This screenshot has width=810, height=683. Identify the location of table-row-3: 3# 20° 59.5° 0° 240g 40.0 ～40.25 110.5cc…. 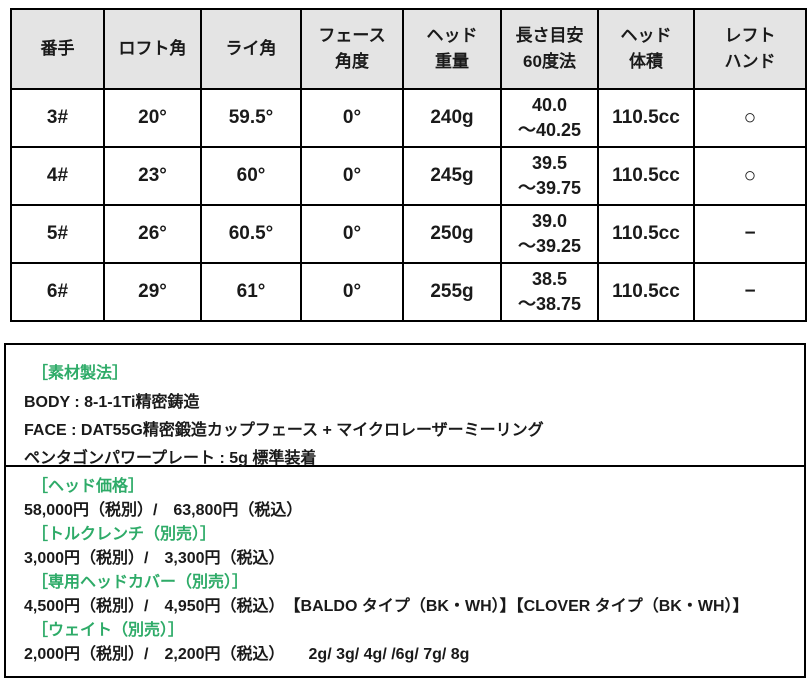
(408, 118).